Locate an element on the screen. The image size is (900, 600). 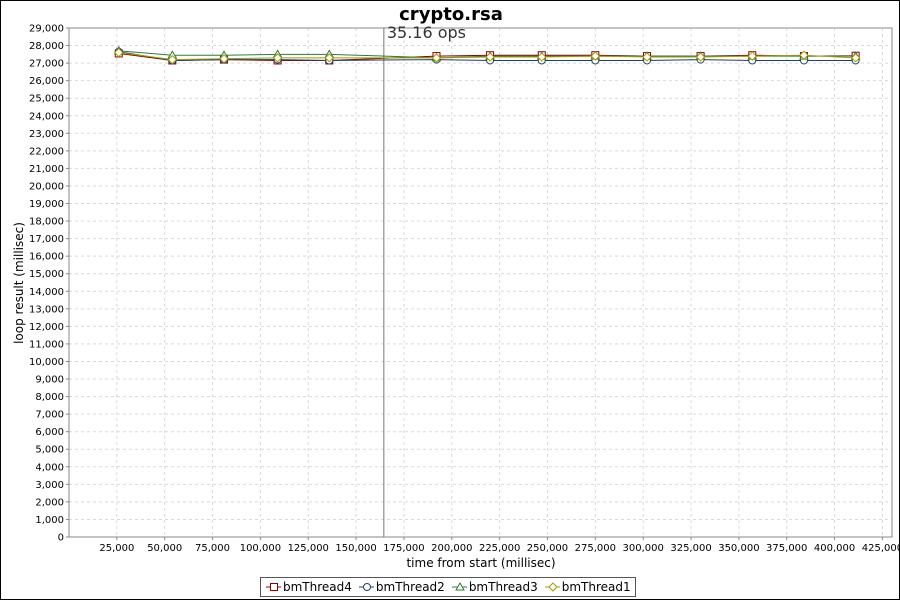
y-tick-label: 18,000 is located at coordinates (46, 222).